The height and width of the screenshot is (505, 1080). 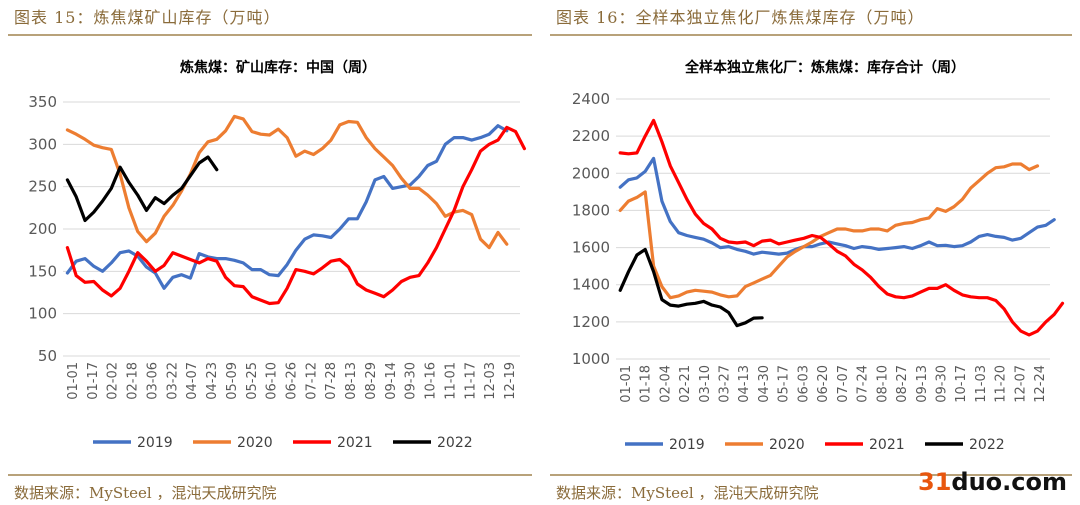 I want to click on chart1-y-tick-label: 250, so click(x=42, y=187).